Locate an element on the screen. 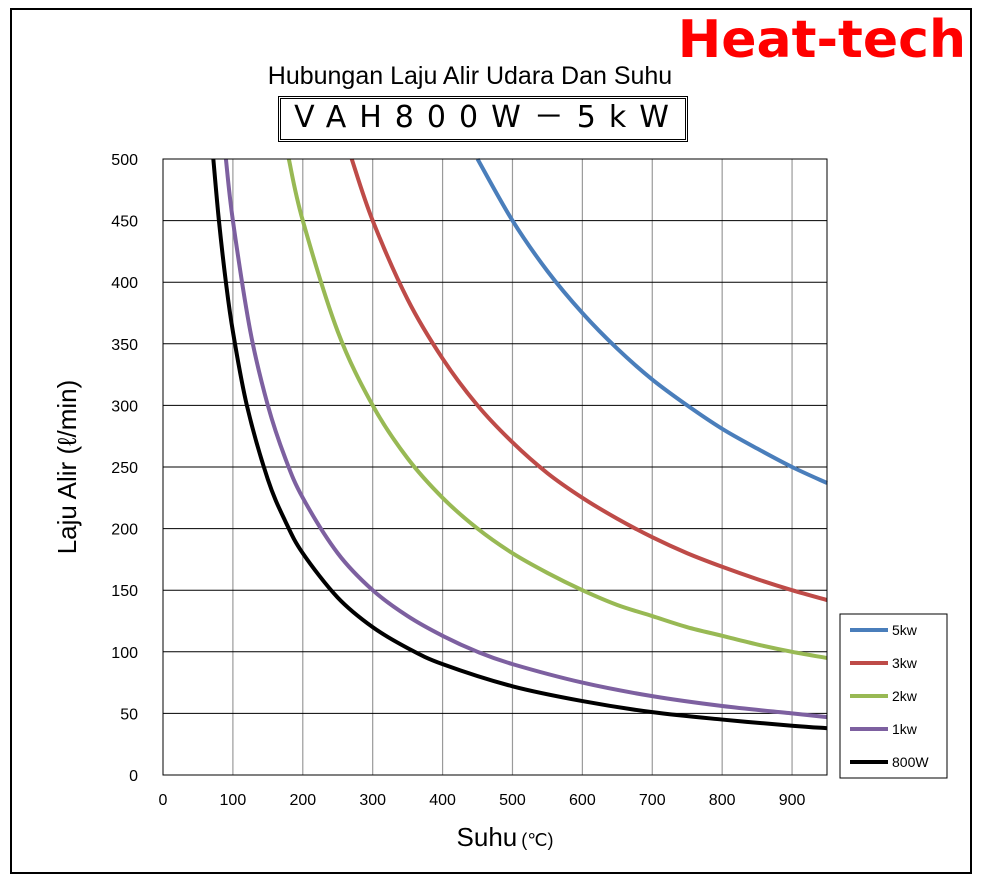  y-tick-label: 50 is located at coordinates (129, 714).